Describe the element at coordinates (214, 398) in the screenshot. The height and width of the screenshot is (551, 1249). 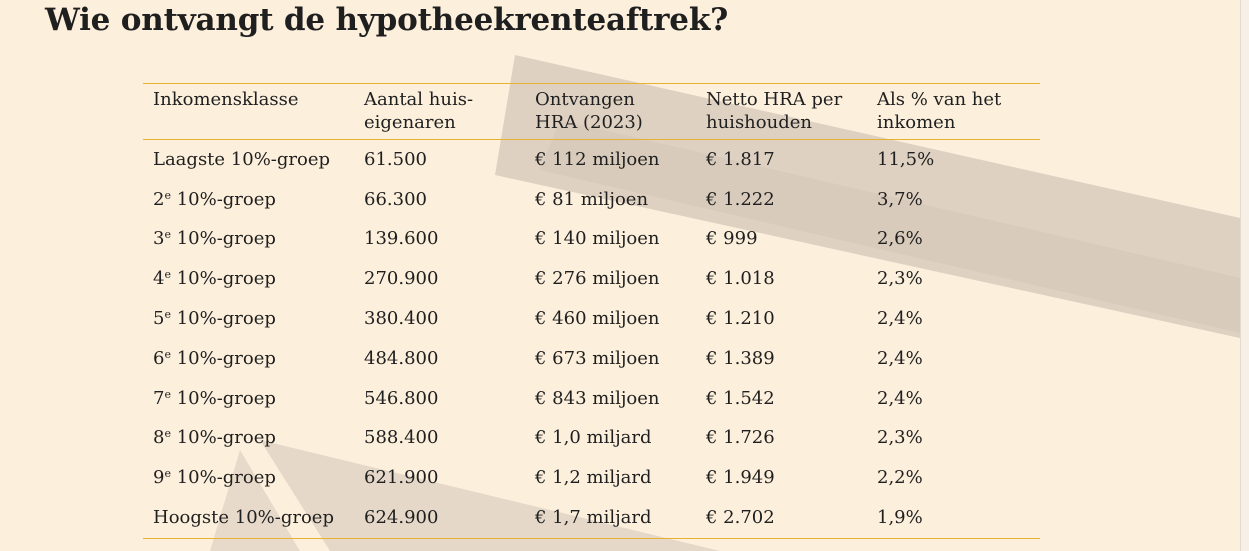
I see `cell-income-class: 7e 10%-groep` at that location.